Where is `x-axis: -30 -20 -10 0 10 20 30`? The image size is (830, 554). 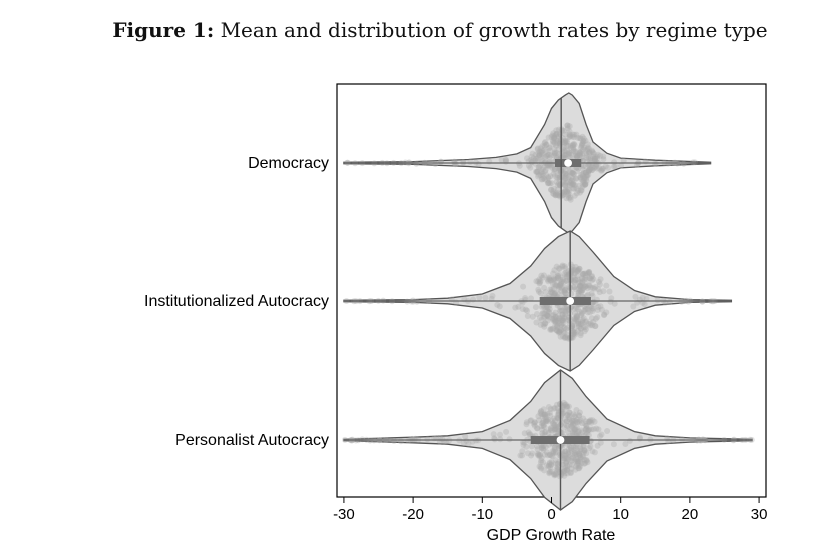 x-axis: -30 -20 -10 0 10 20 30 is located at coordinates (550, 510).